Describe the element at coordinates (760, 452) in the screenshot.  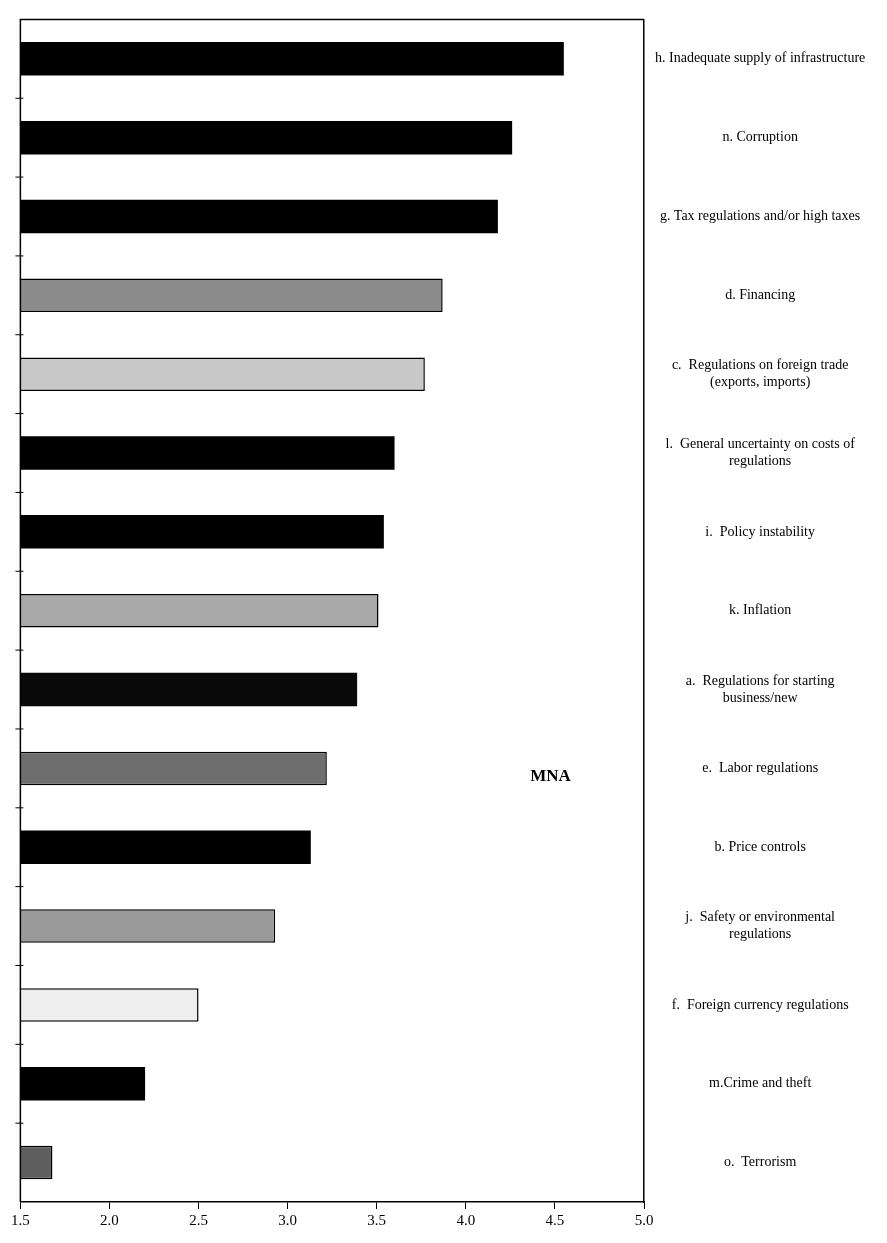
I see `y-tick-label: l. General uncertainty on costs of regulations` at that location.